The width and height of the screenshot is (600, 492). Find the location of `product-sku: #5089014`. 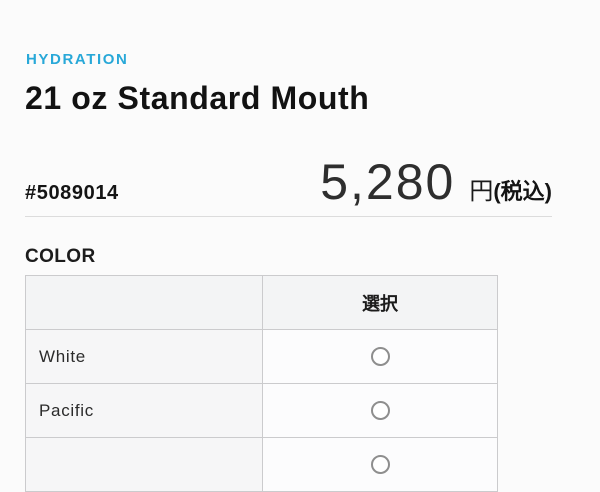

product-sku: #5089014 is located at coordinates (72, 193).